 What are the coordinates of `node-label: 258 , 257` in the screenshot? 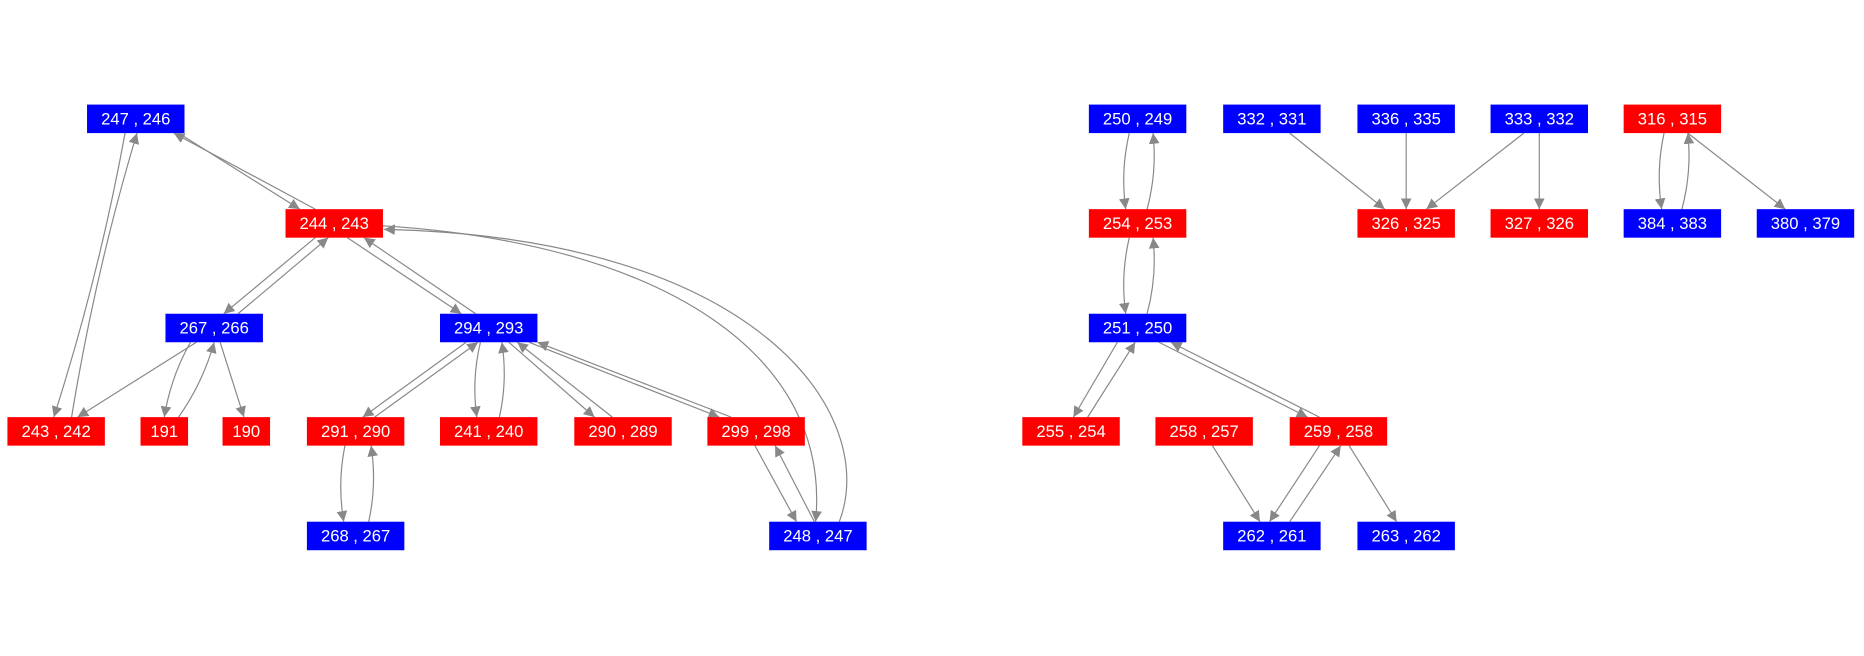 It's located at (1203, 431).